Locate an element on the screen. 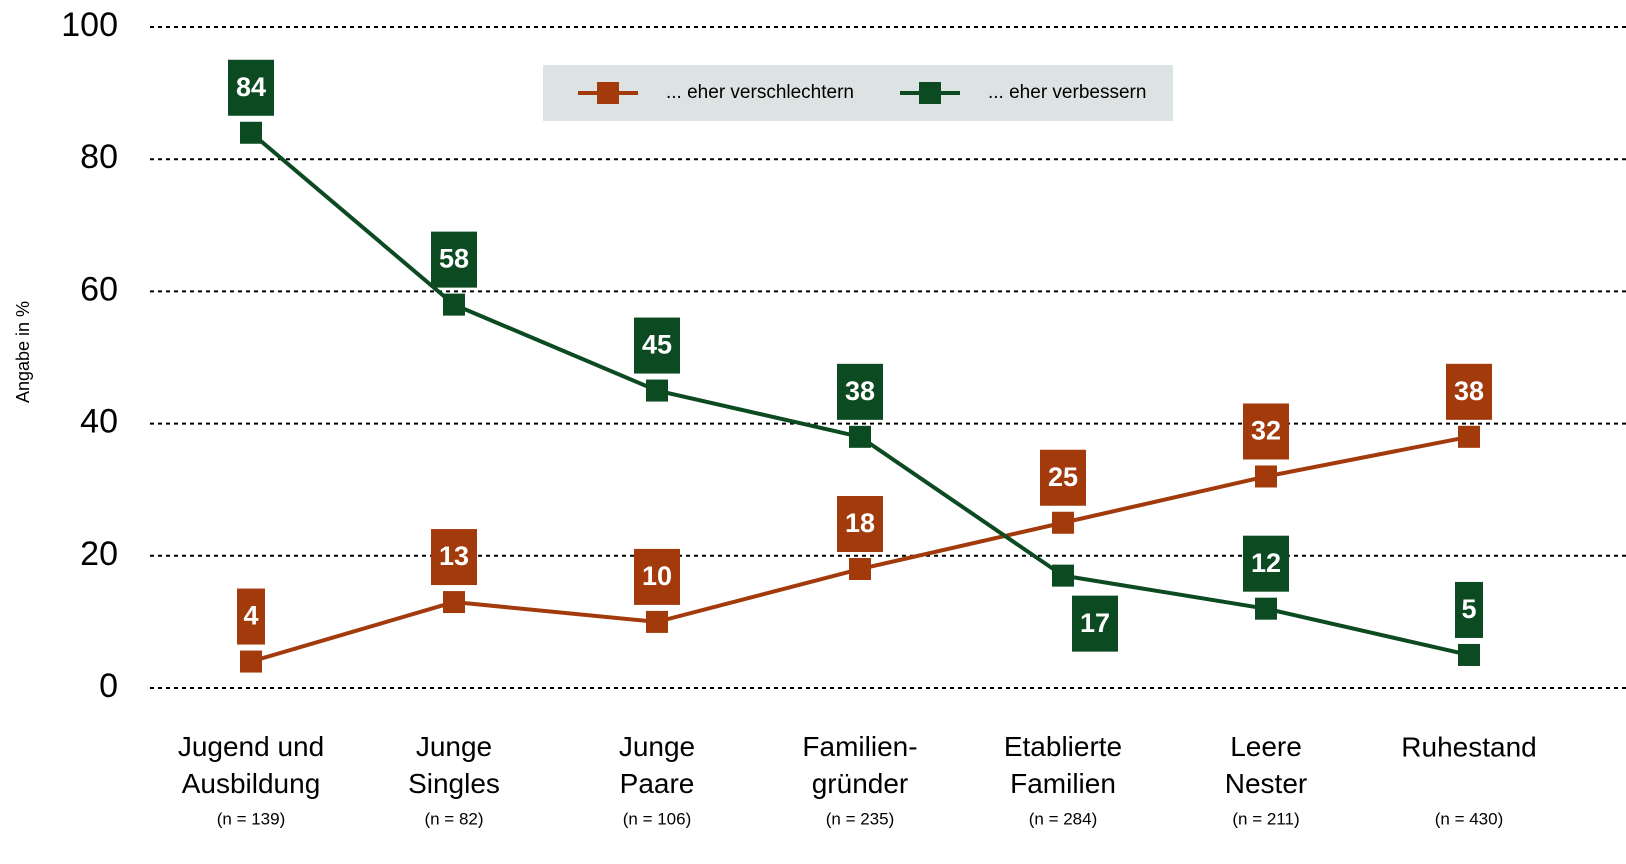  category-note: (n = 82) is located at coordinates (453, 818).